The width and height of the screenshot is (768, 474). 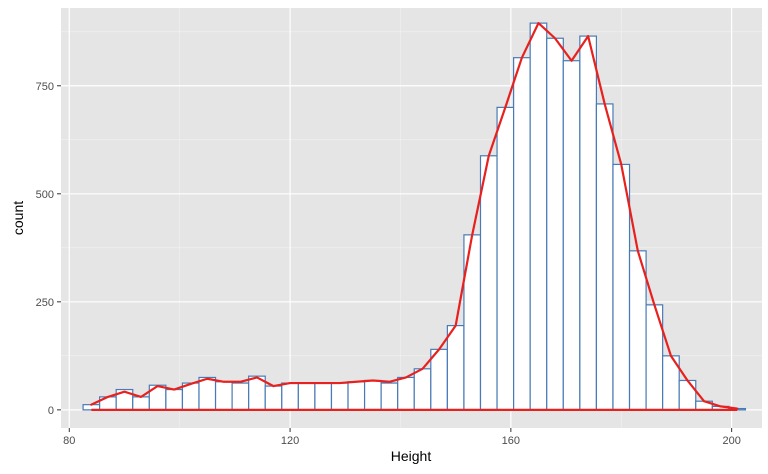 What do you see at coordinates (402, 437) in the screenshot?
I see `x-axis: 80 120 160 200` at bounding box center [402, 437].